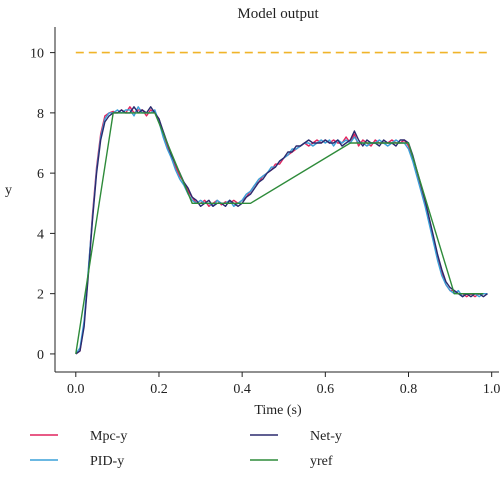  What do you see at coordinates (326, 436) in the screenshot?
I see `legend-label-net-y: Net-y` at bounding box center [326, 436].